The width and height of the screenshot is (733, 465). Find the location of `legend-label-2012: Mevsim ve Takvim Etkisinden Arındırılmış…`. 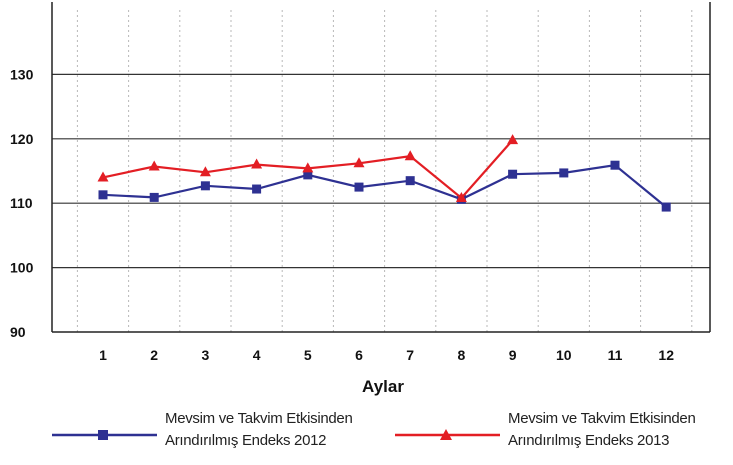

legend-label-2012: Mevsim ve Takvim Etkisinden Arındırılmış… is located at coordinates (259, 430).